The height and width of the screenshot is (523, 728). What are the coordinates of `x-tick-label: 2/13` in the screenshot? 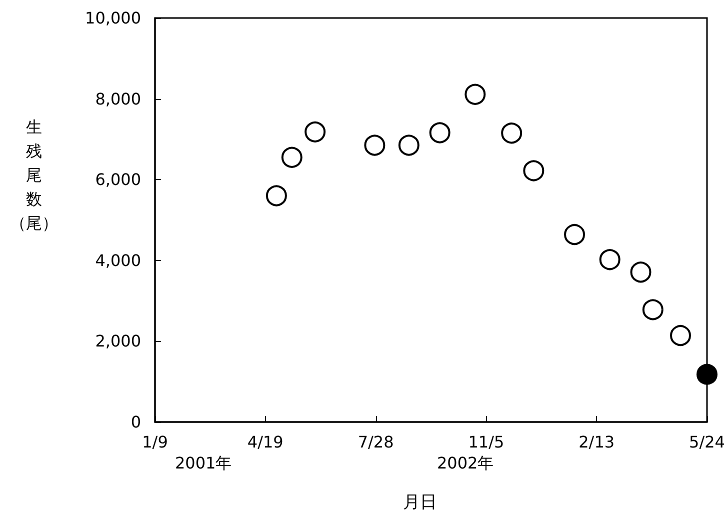 It's located at (596, 442).